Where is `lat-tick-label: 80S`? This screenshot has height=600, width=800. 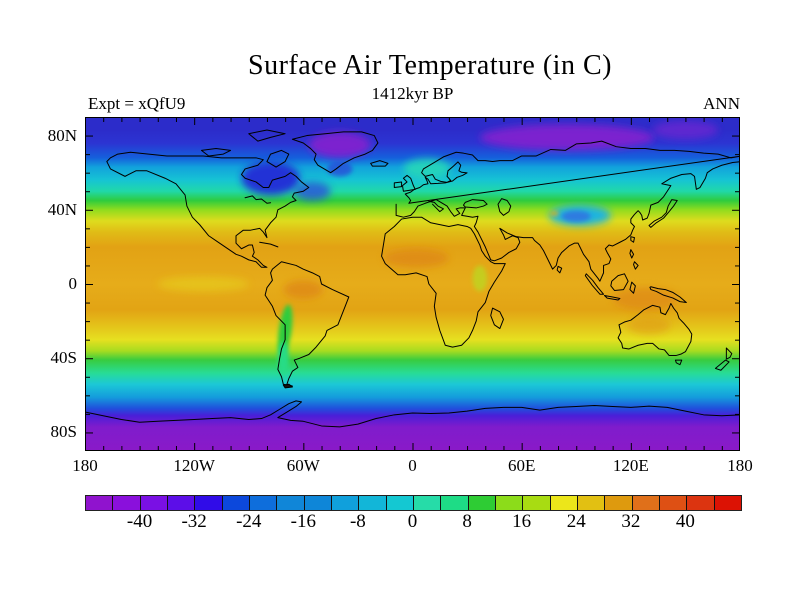 lat-tick-label: 80S is located at coordinates (63, 432).